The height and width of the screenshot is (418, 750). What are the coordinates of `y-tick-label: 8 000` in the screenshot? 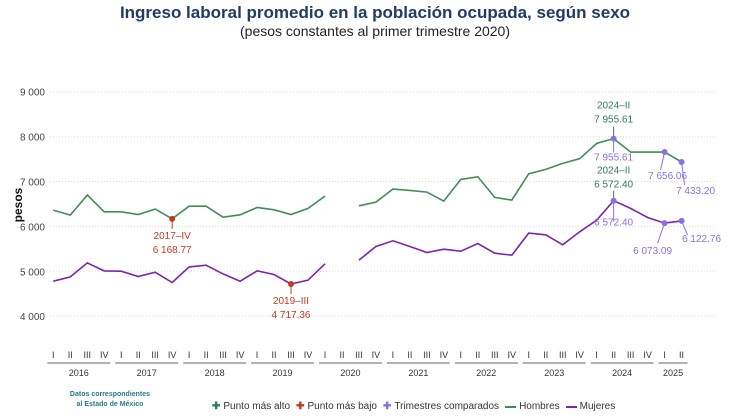 It's located at (32, 138).